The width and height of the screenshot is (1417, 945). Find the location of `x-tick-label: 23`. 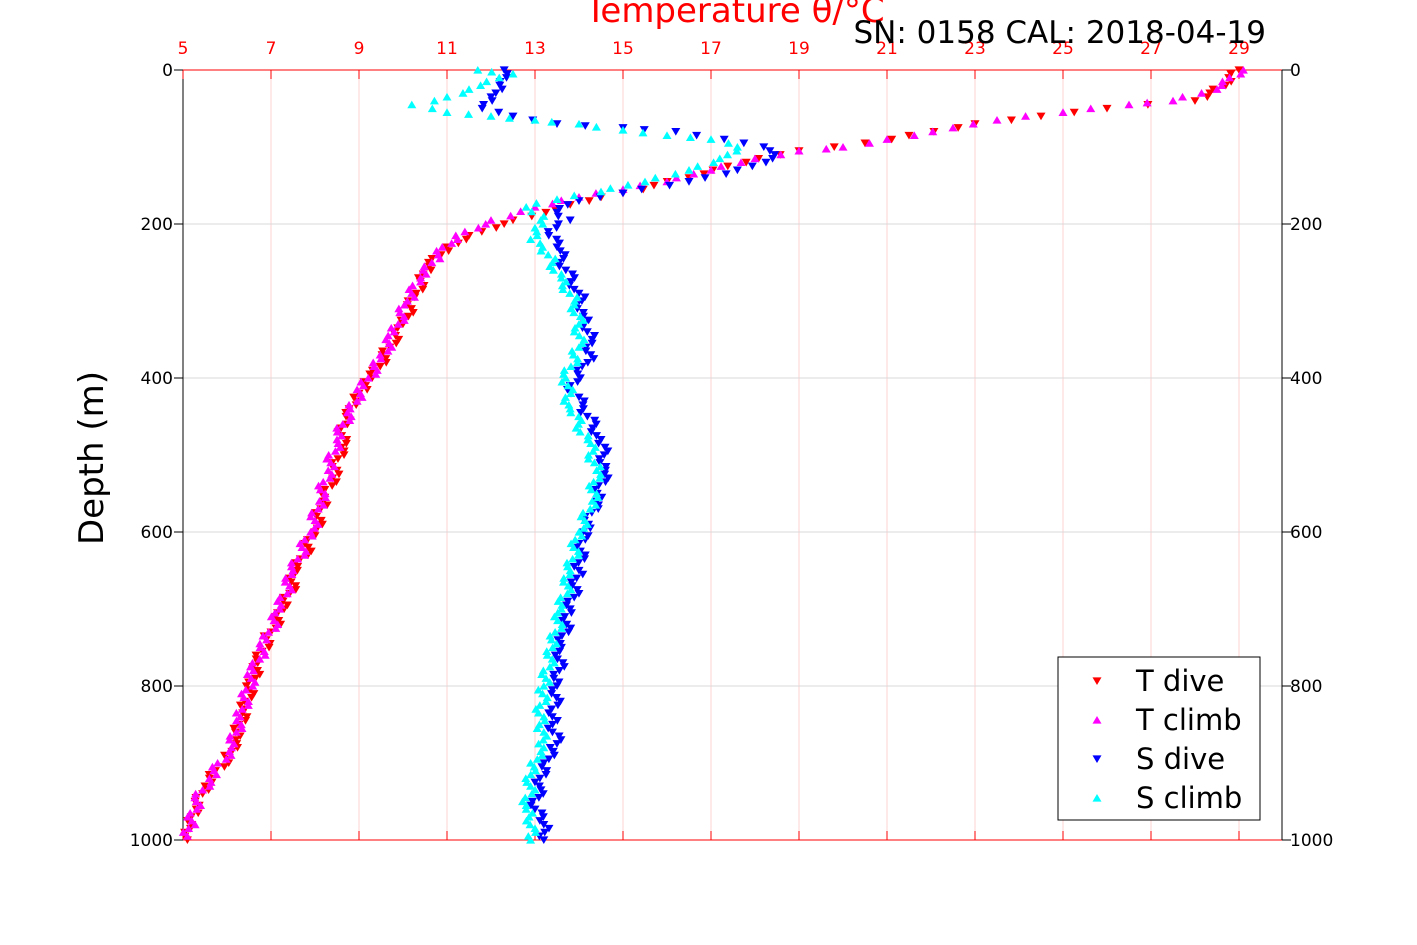

x-tick-label: 23 is located at coordinates (975, 49).